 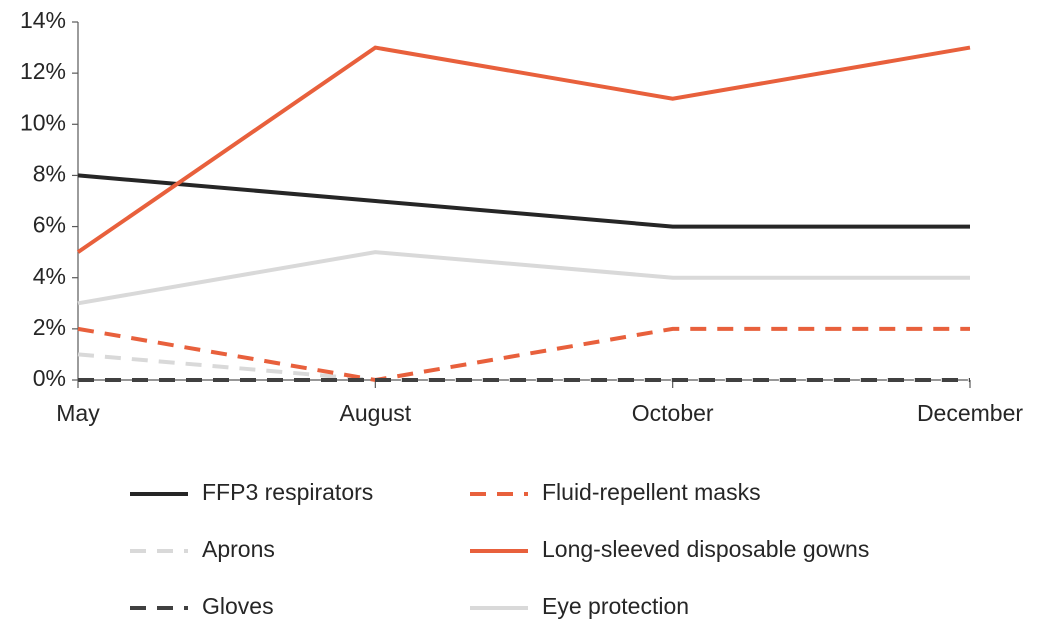 I want to click on y-tick-label: 14%, so click(x=43, y=20).